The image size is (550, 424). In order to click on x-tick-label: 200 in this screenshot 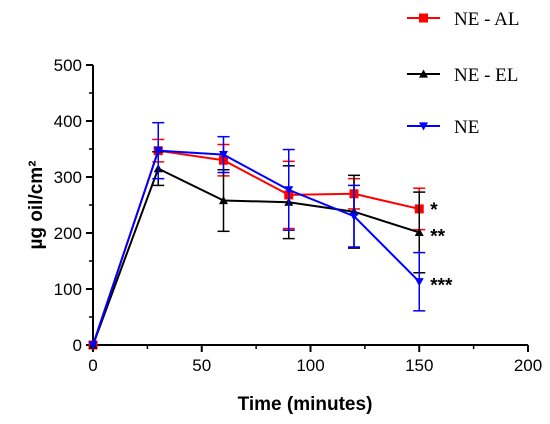, I will do `click(528, 365)`.